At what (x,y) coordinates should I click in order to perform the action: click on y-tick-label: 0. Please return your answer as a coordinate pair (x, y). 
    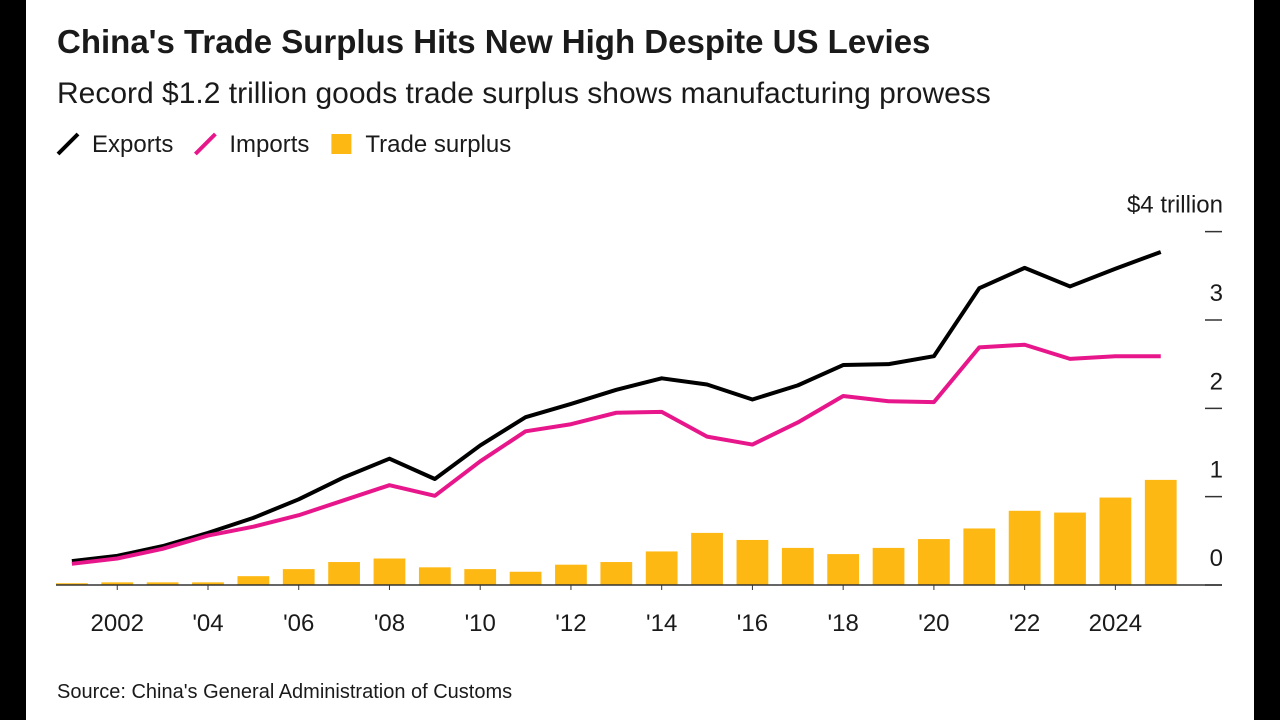
    Looking at the image, I should click on (1216, 558).